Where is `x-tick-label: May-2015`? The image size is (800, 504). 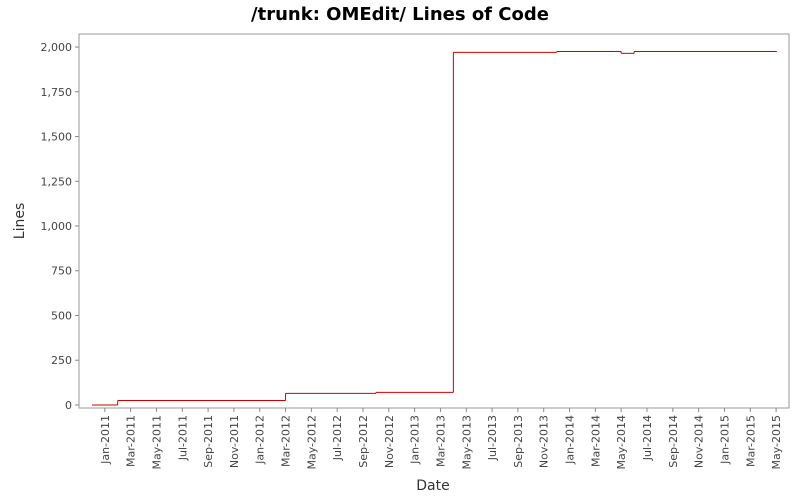 x-tick-label: May-2015 is located at coordinates (776, 442).